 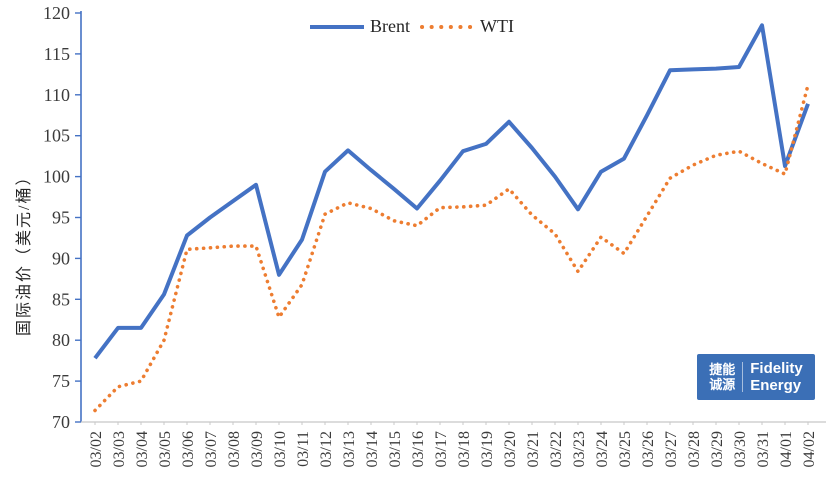 I want to click on x-tick-label: 04/02, so click(x=809, y=449).